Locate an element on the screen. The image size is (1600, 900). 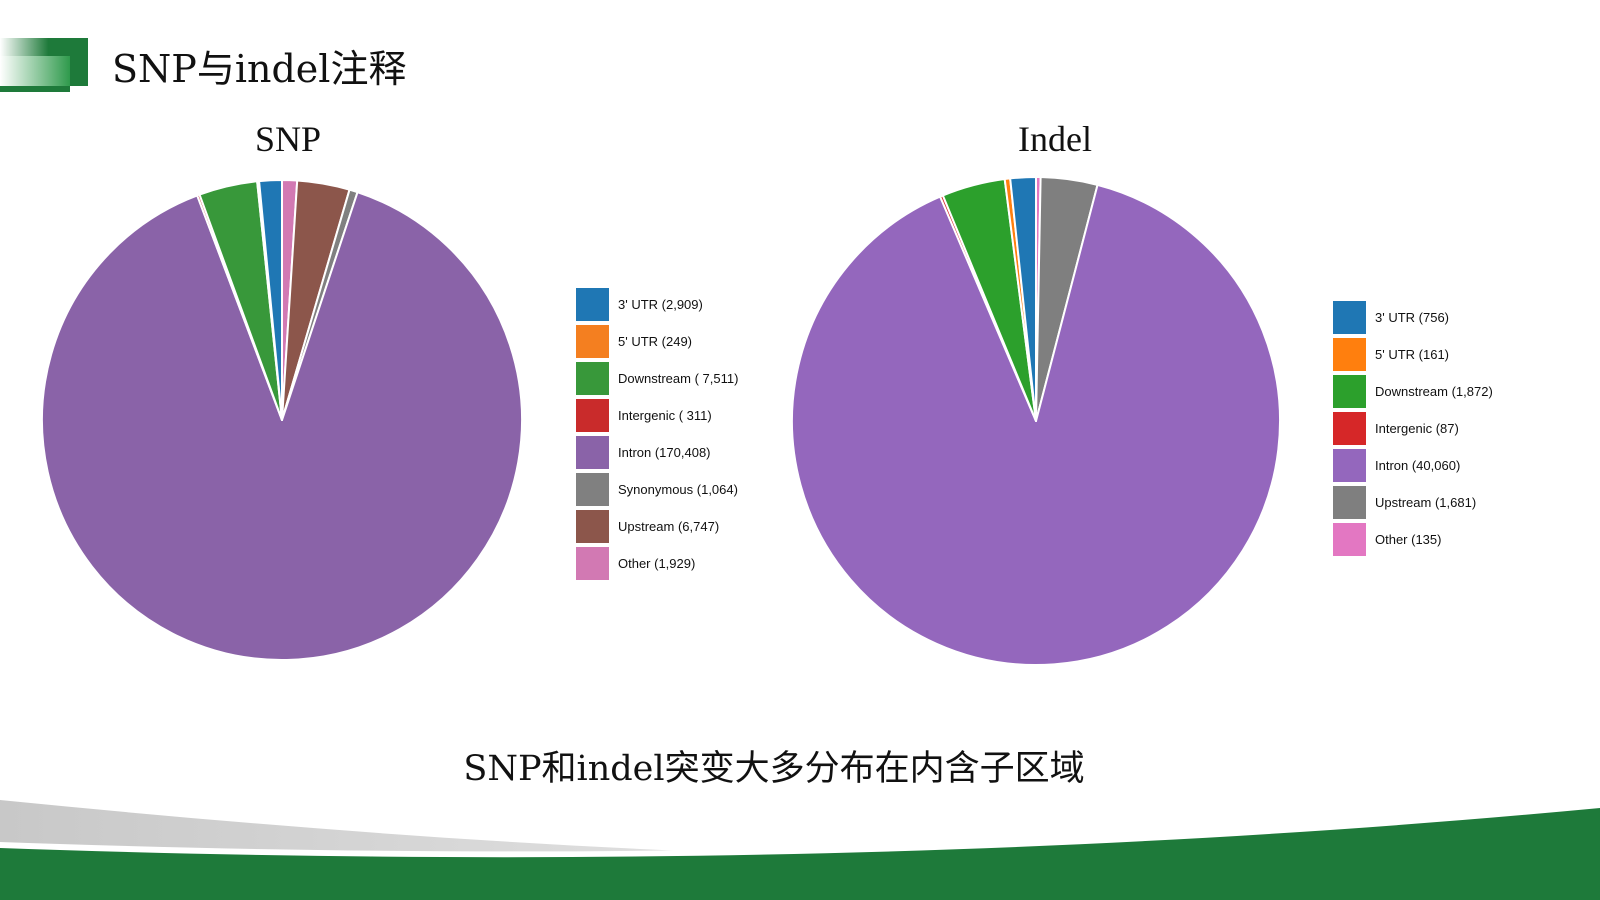
indel-legend-item-downstream: Downstream (1,872) is located at coordinates (1413, 391).